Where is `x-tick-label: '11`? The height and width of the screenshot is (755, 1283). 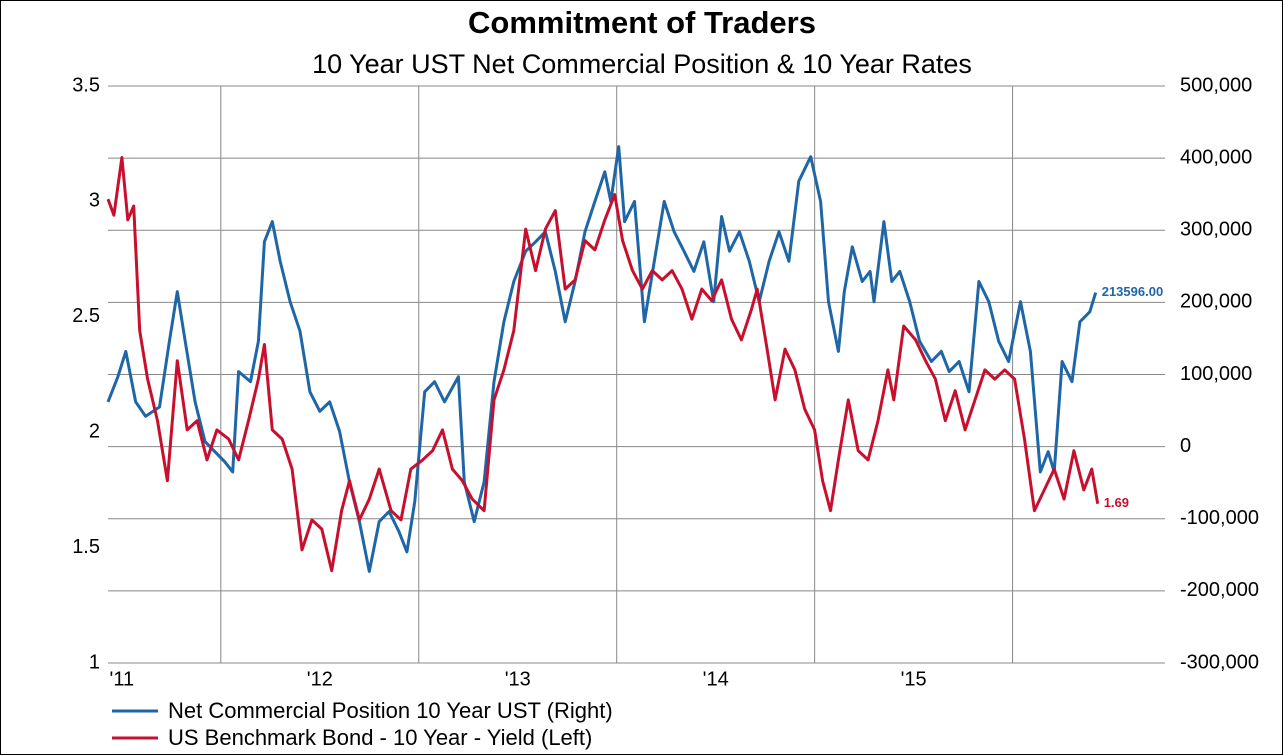
x-tick-label: '11 is located at coordinates (122, 679).